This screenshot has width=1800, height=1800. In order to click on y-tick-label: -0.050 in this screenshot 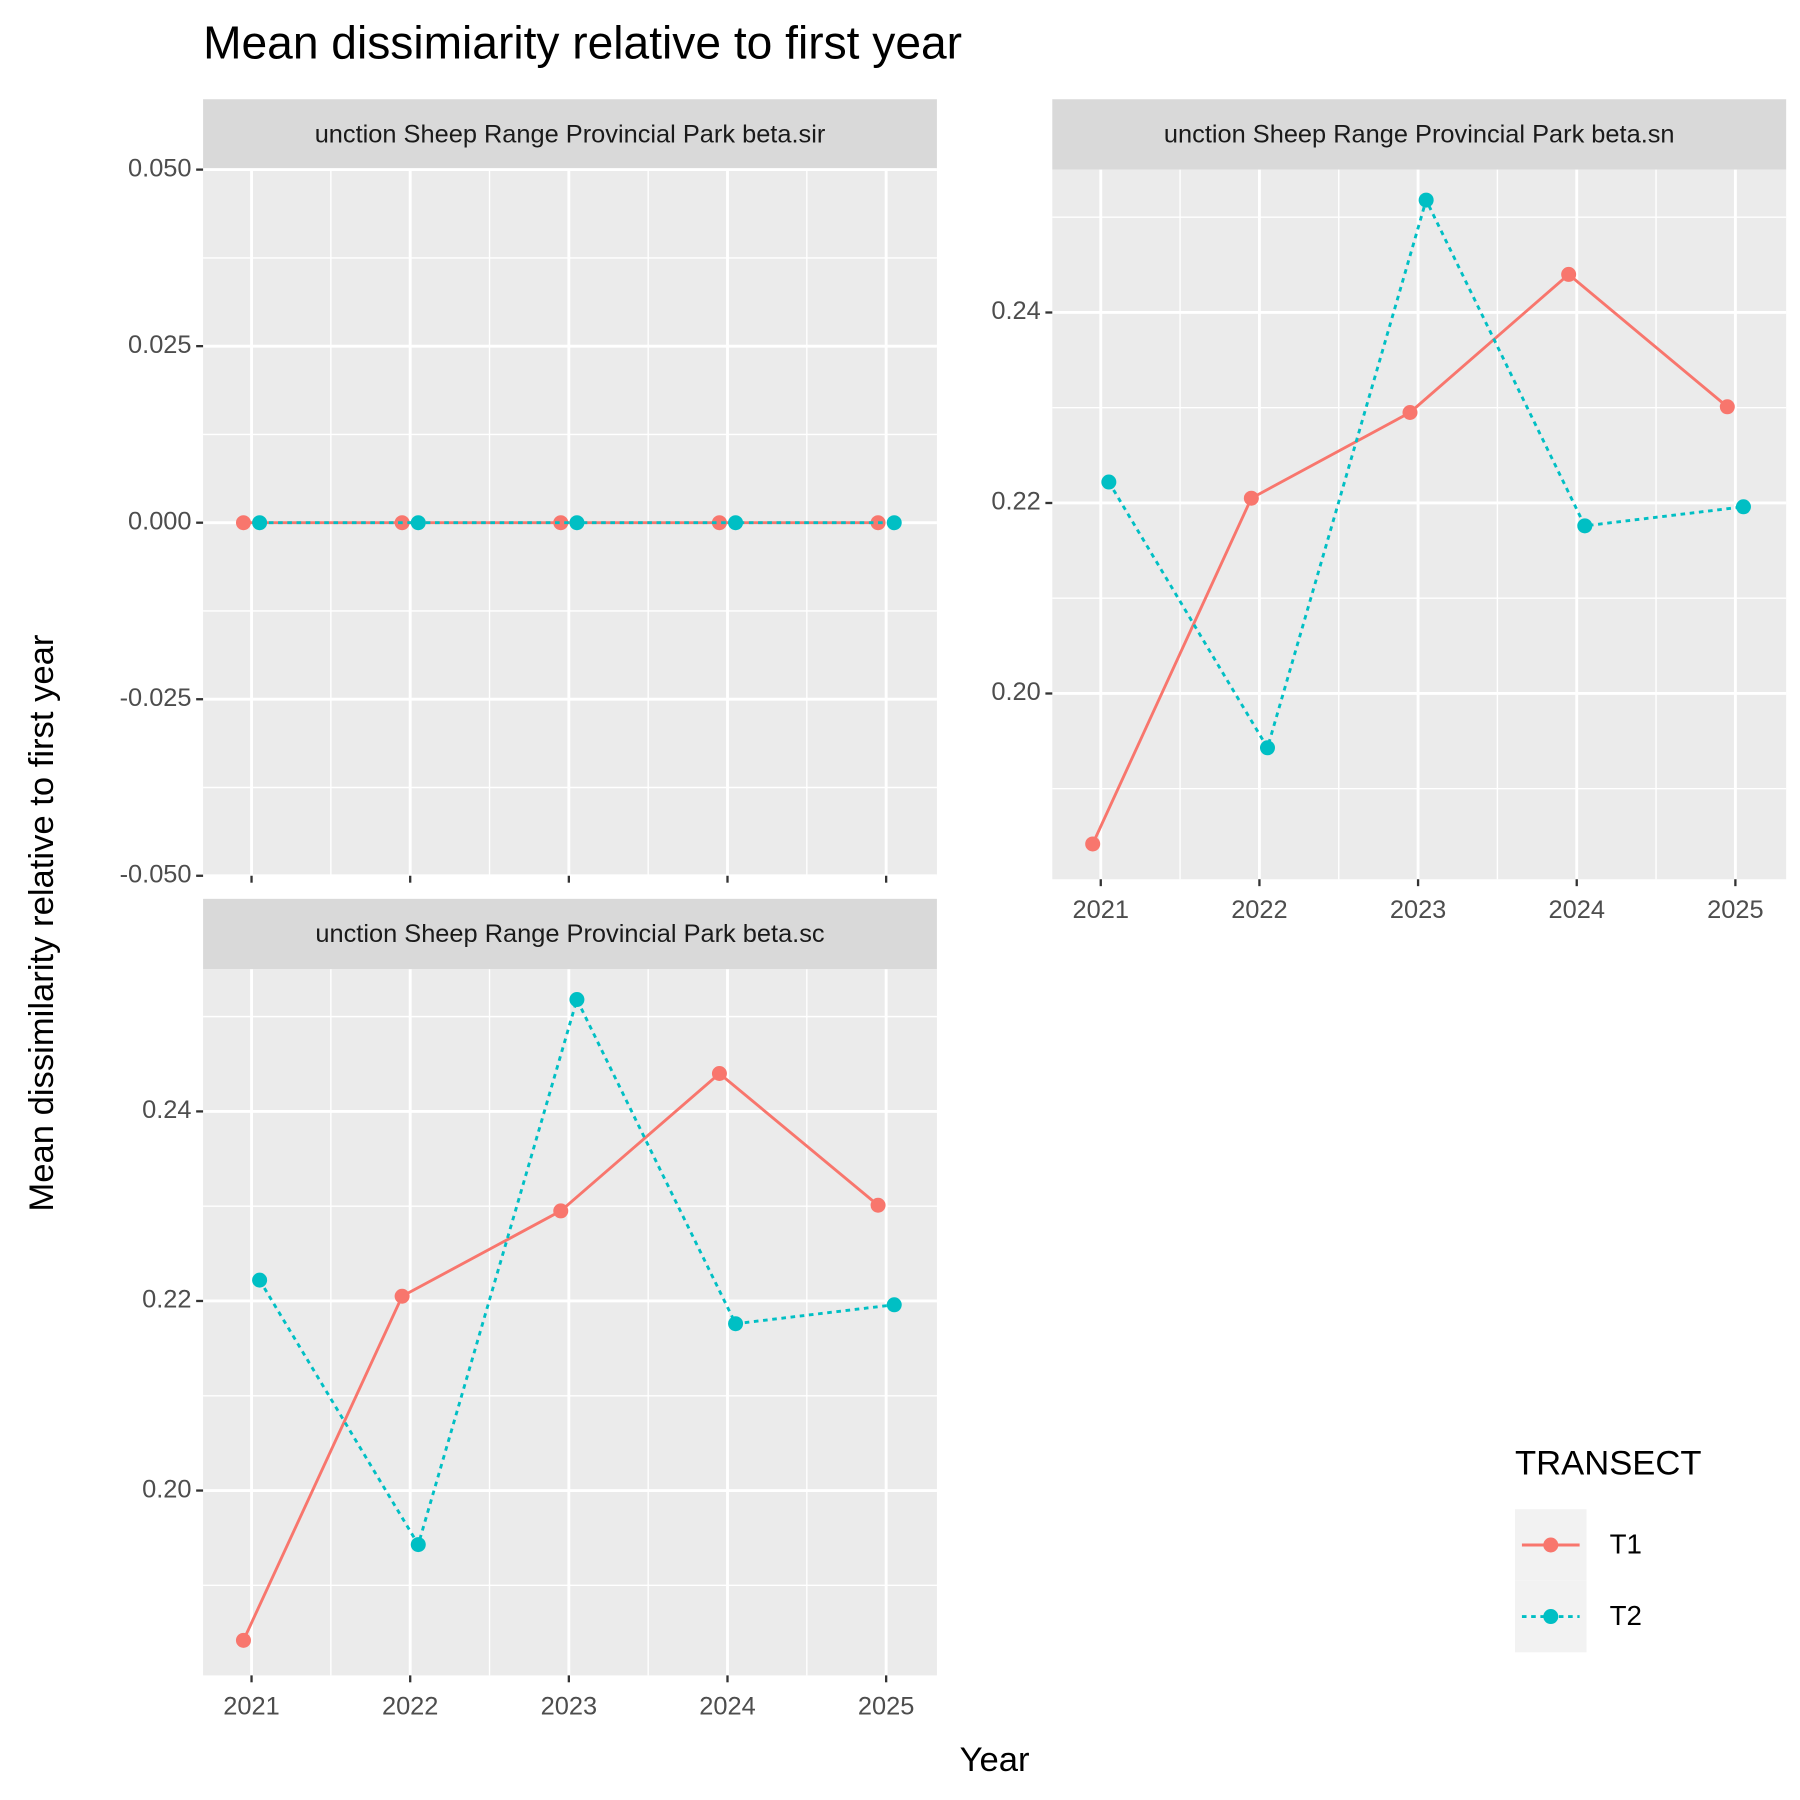, I will do `click(156, 874)`.